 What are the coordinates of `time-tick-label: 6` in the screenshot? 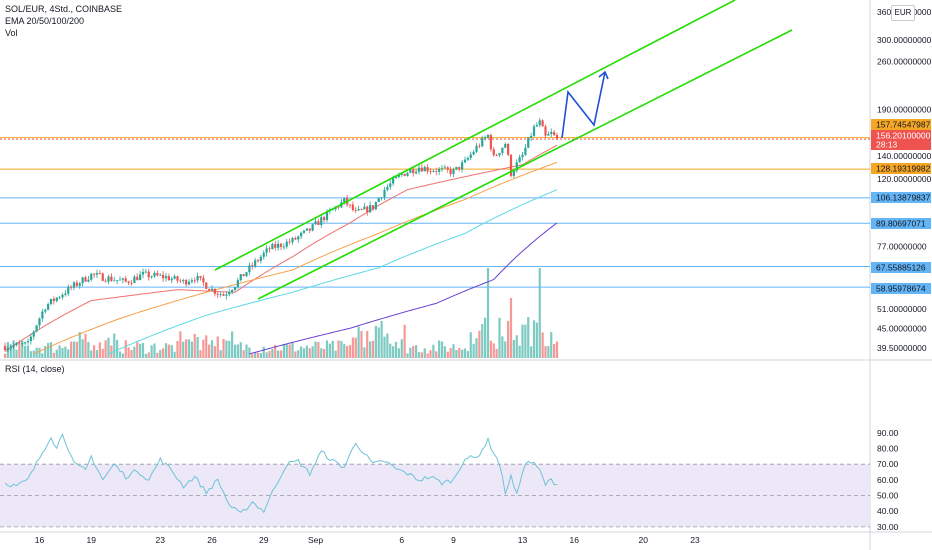 It's located at (401, 540).